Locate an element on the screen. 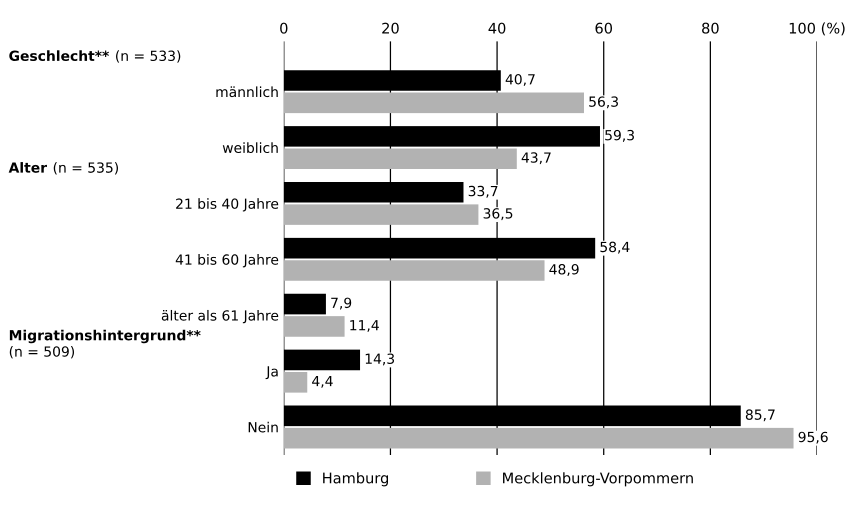 The height and width of the screenshot is (517, 860). data-label: 56,3 is located at coordinates (603, 102).